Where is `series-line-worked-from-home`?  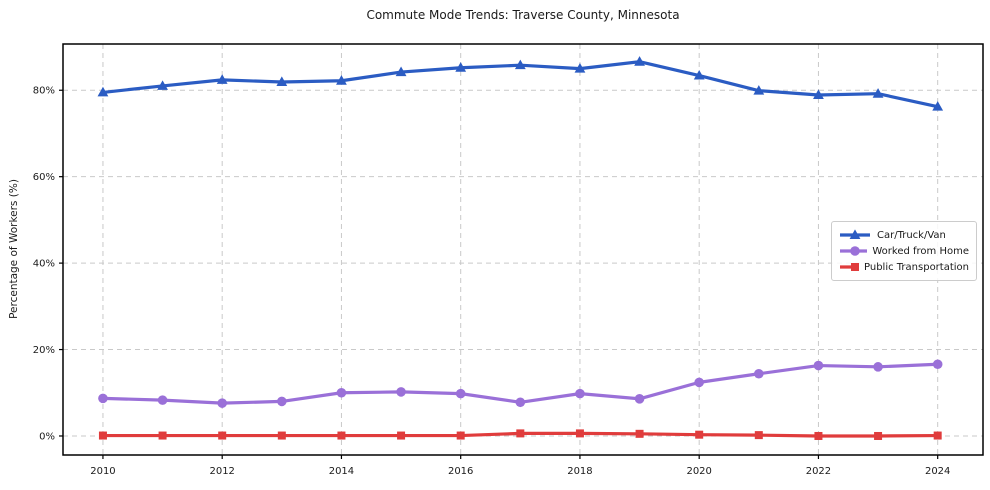
series-line-worked-from-home is located at coordinates (520, 383).